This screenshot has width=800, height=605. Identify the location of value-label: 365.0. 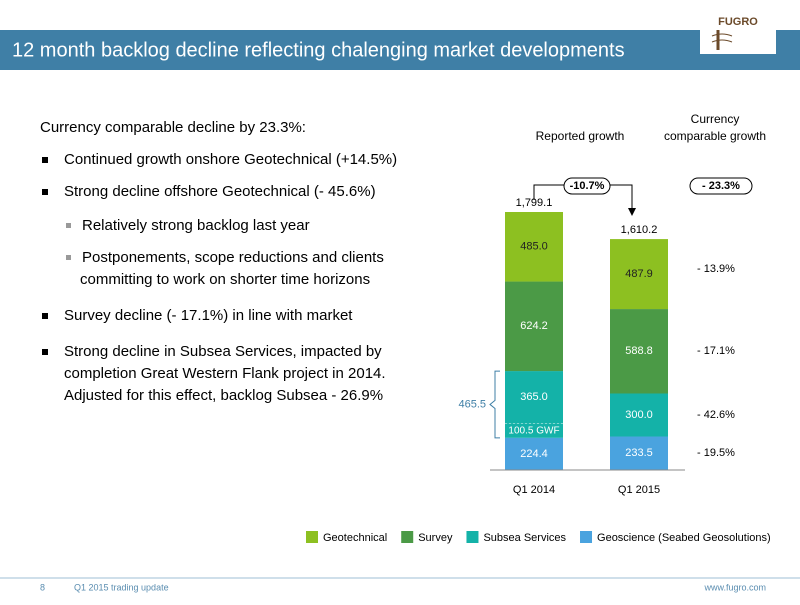
(534, 397).